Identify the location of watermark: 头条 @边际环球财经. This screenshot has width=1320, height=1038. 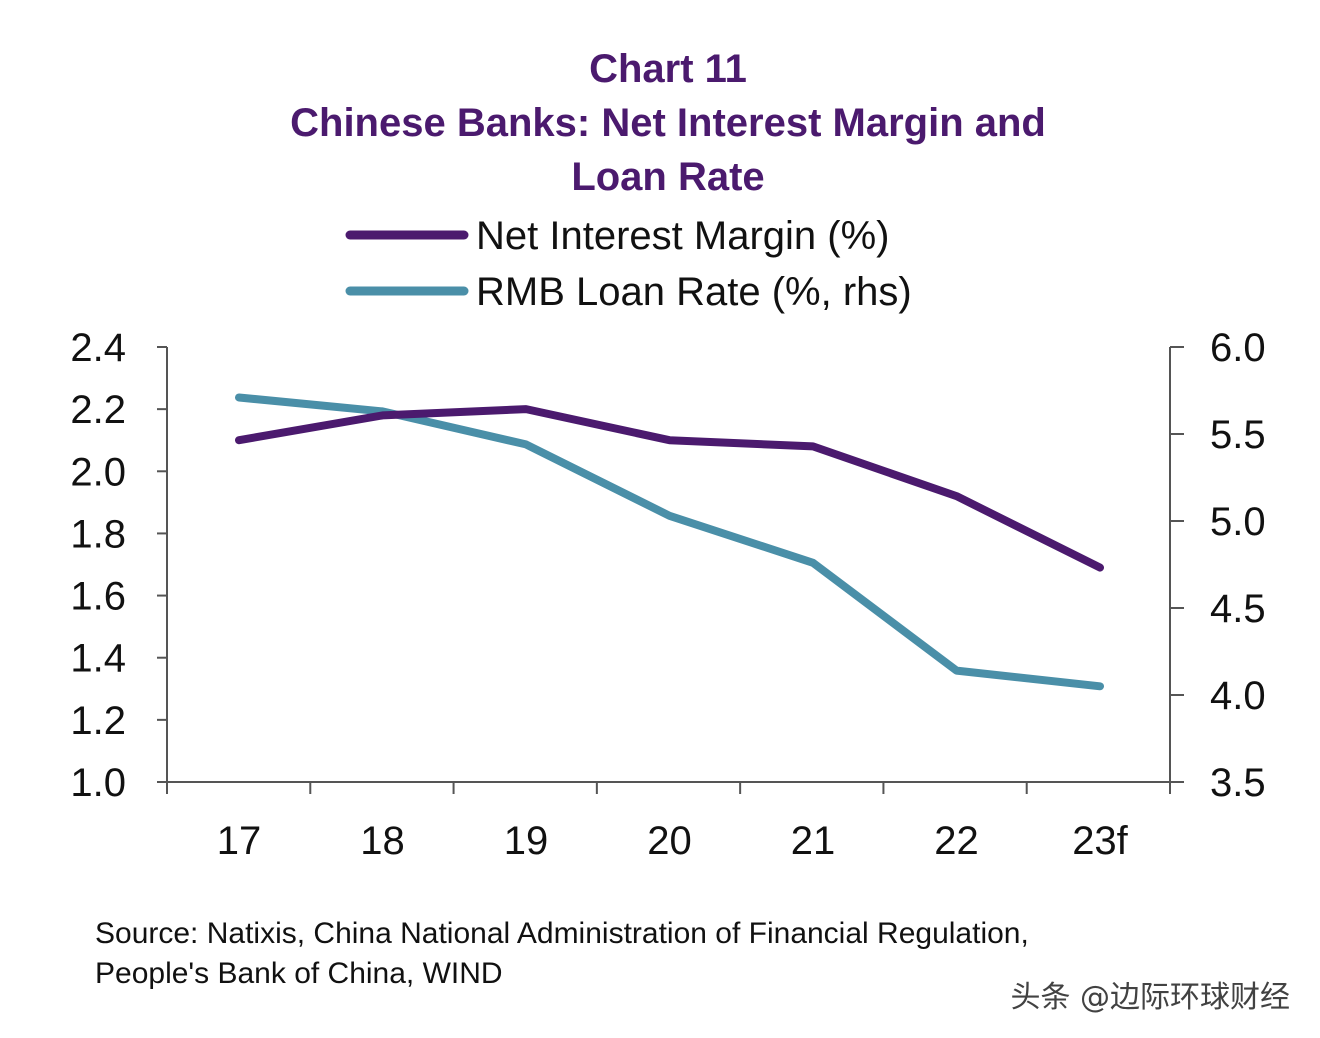
(1150, 997).